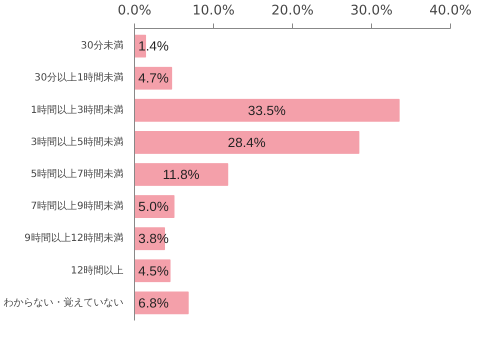 Image resolution: width=480 pixels, height=350 pixels. I want to click on data-label: 4.7%, so click(153, 78).